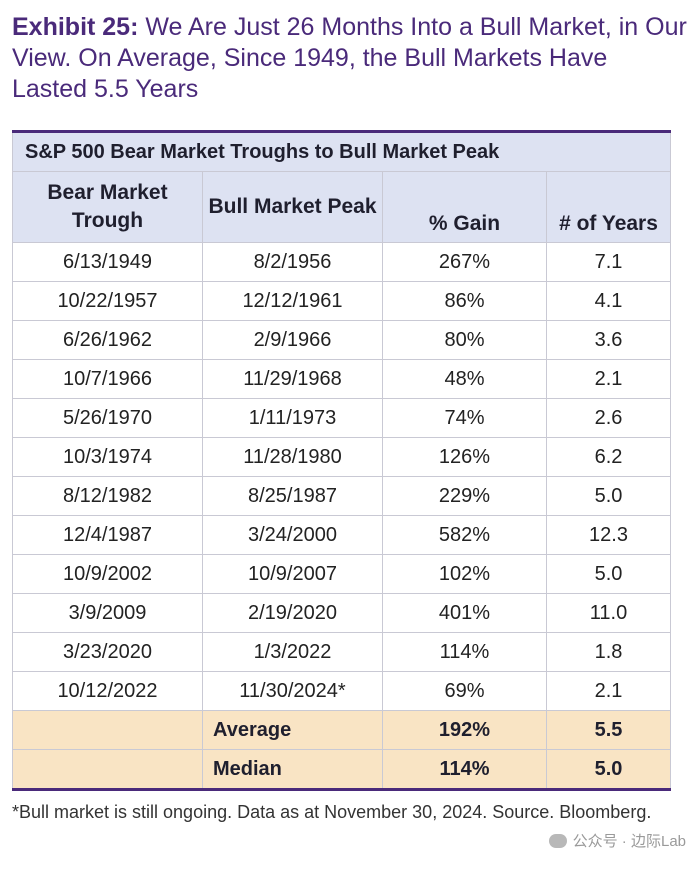  Describe the element at coordinates (107, 613) in the screenshot. I see `trough-date-cell: 3/9/2009` at that location.